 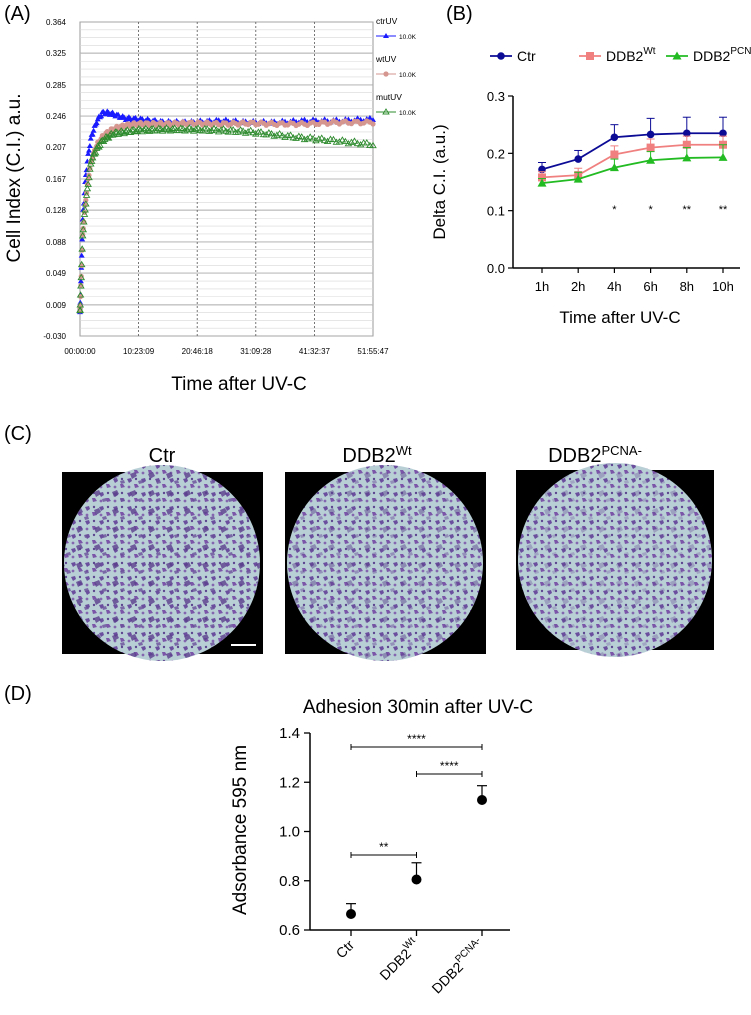 I want to click on chart-a-series-mutUV, so click(x=226, y=219).